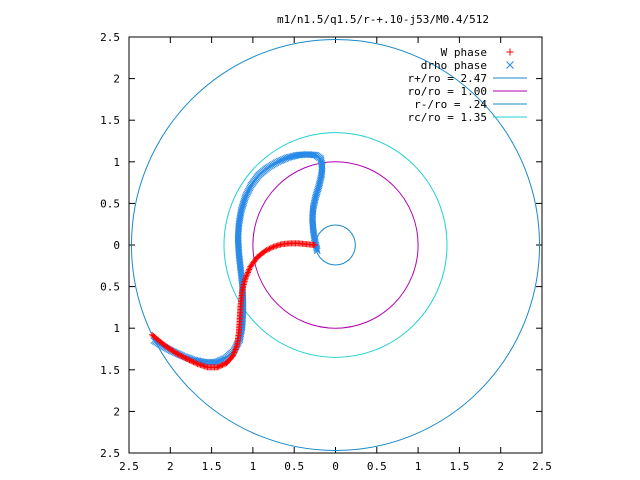  Describe the element at coordinates (116, 245) in the screenshot. I see `y-tick-label: 0` at that location.